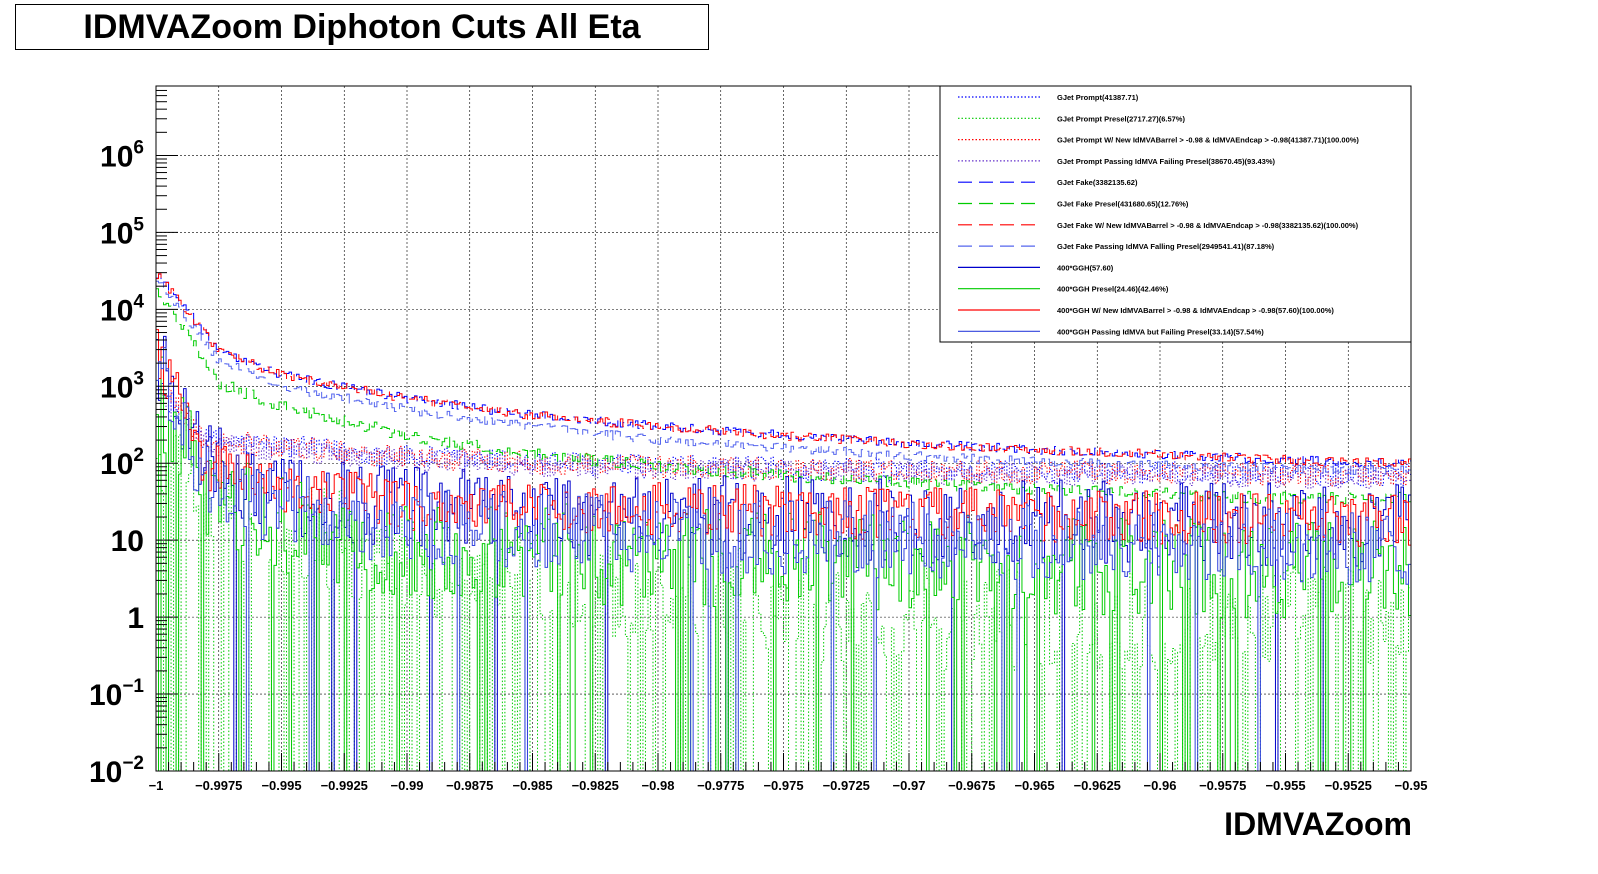 This screenshot has width=1598, height=874. I want to click on x-tick-label: −0.9975, so click(218, 785).